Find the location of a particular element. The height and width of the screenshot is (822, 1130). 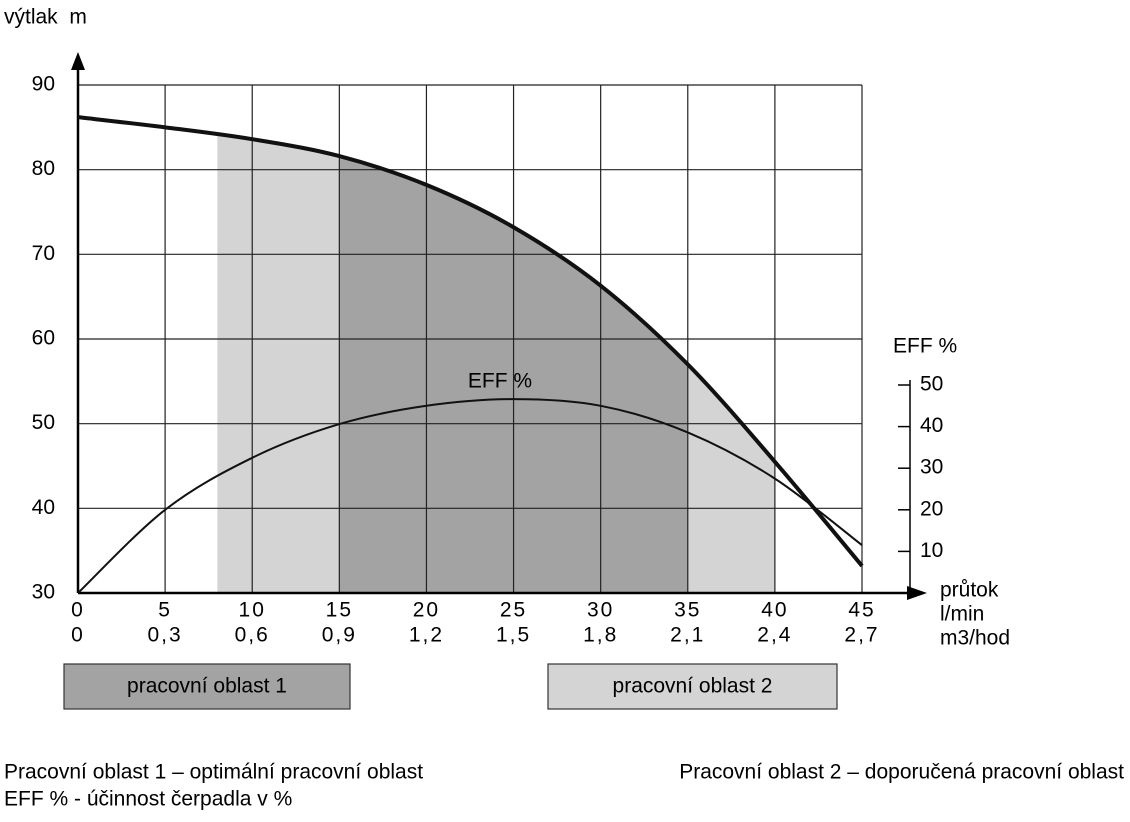

series-label: EFF % is located at coordinates (500, 381).